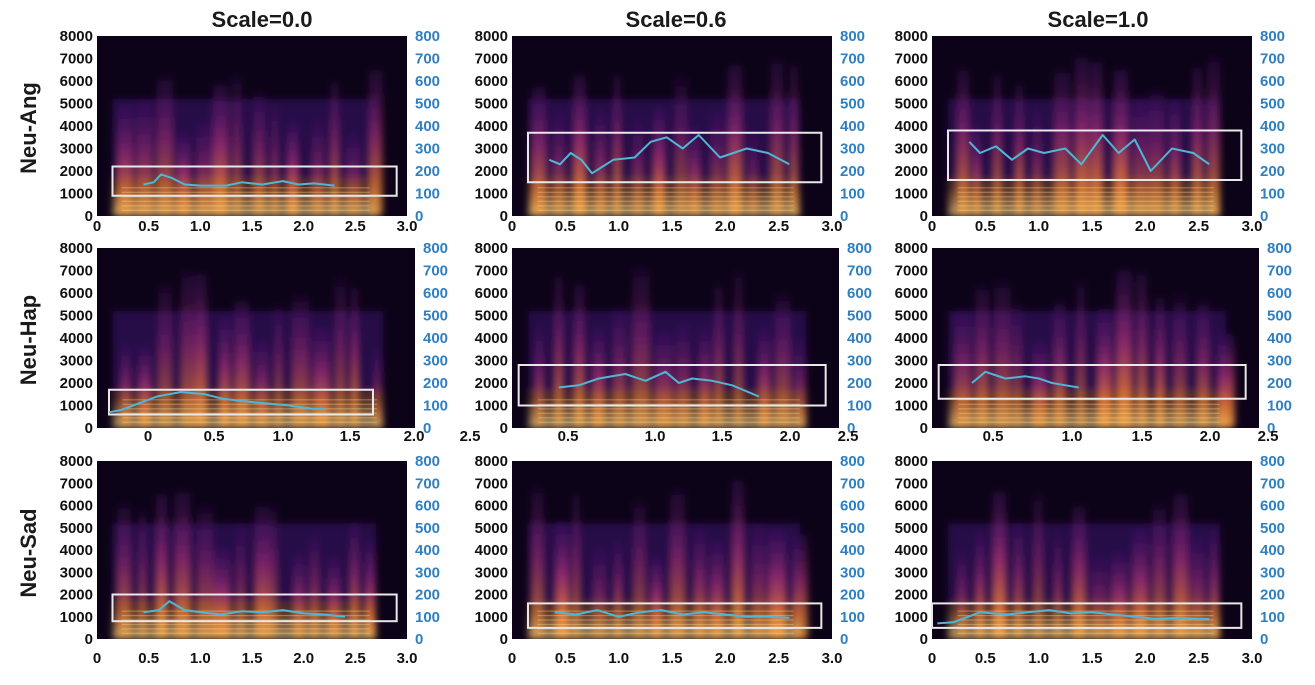  Describe the element at coordinates (1073, 617) in the screenshot. I see `pitch-contour` at that location.